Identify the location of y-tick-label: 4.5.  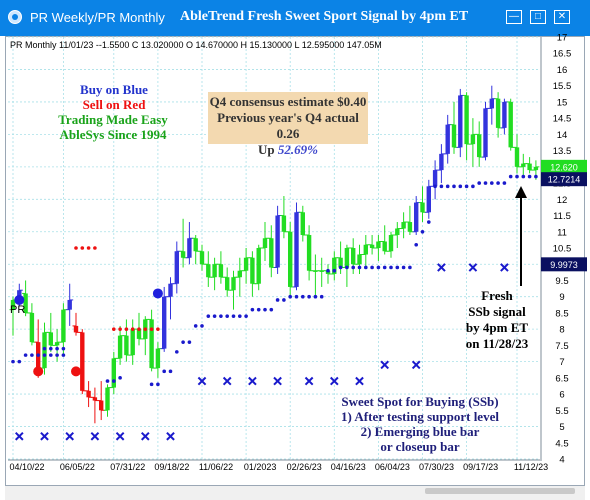
(561, 443).